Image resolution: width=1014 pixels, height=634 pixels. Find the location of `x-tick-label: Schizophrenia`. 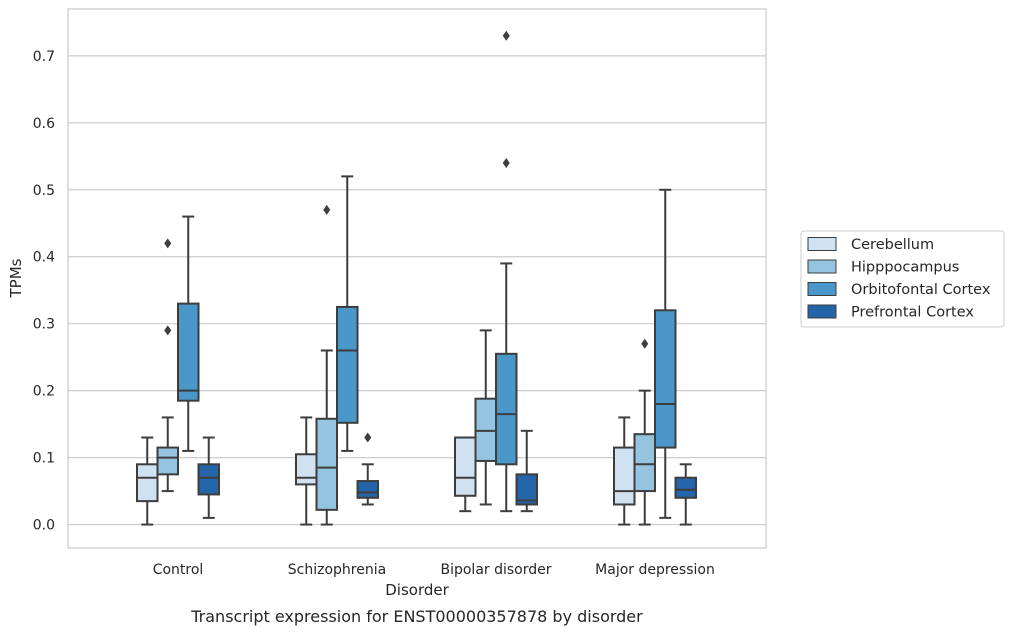

x-tick-label: Schizophrenia is located at coordinates (337, 570).